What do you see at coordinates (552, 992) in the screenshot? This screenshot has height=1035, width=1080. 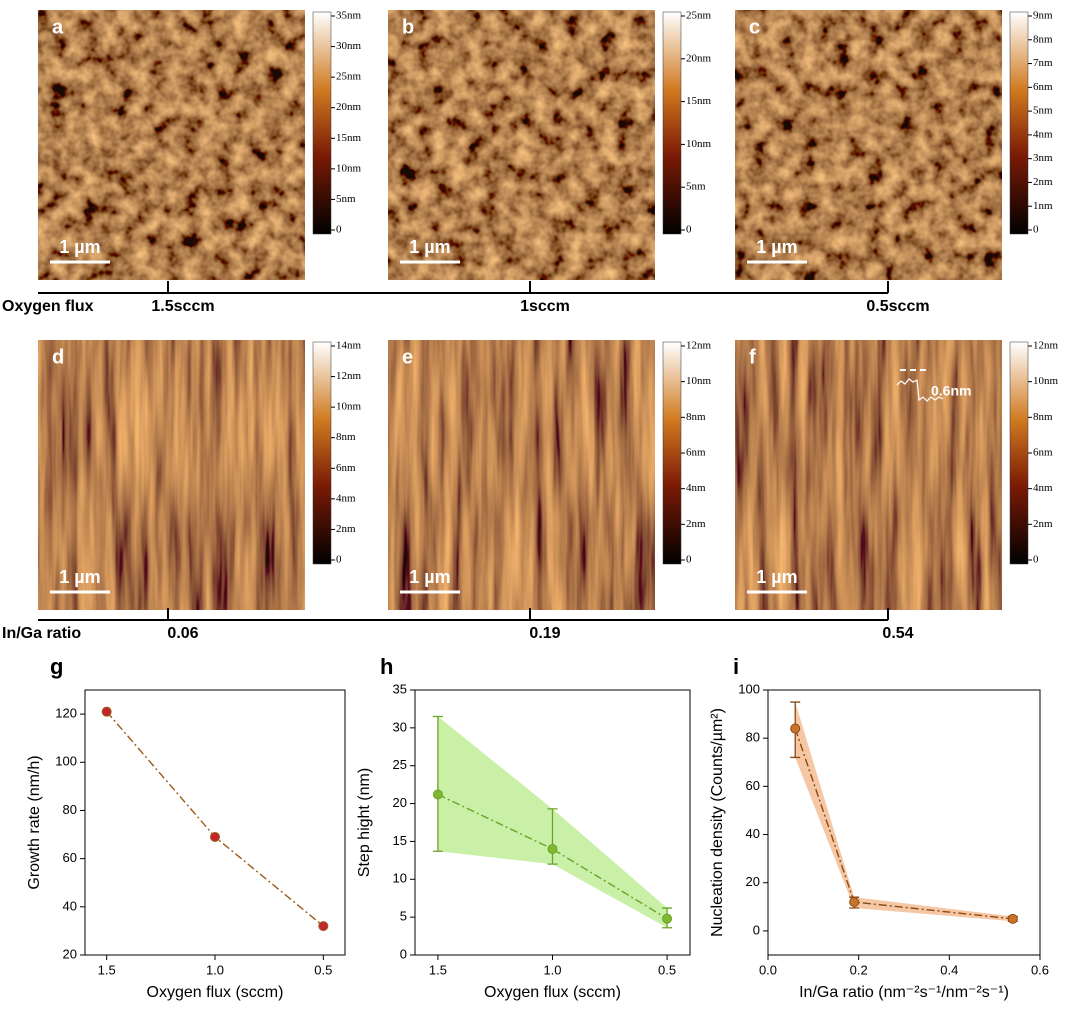 I see `x-axis-label: Oxygen flux (sccm)` at bounding box center [552, 992].